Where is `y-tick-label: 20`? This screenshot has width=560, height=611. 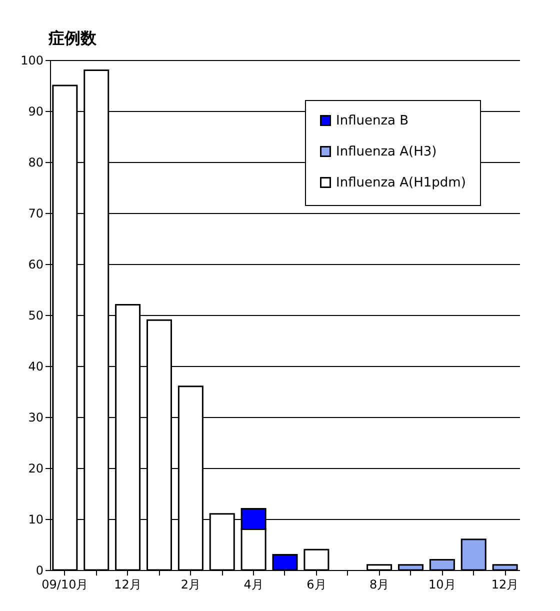 y-tick-label: 20 is located at coordinates (36, 469).